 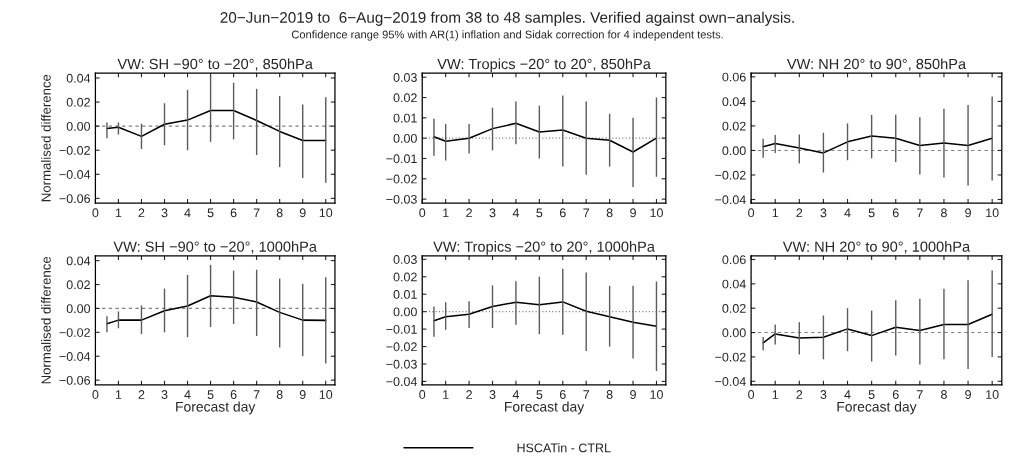 I want to click on text: 20−Jun−2019 to 6−Aug−2019 from 38 to 48 samples. Verified against own−analysis., so click(x=507, y=18).